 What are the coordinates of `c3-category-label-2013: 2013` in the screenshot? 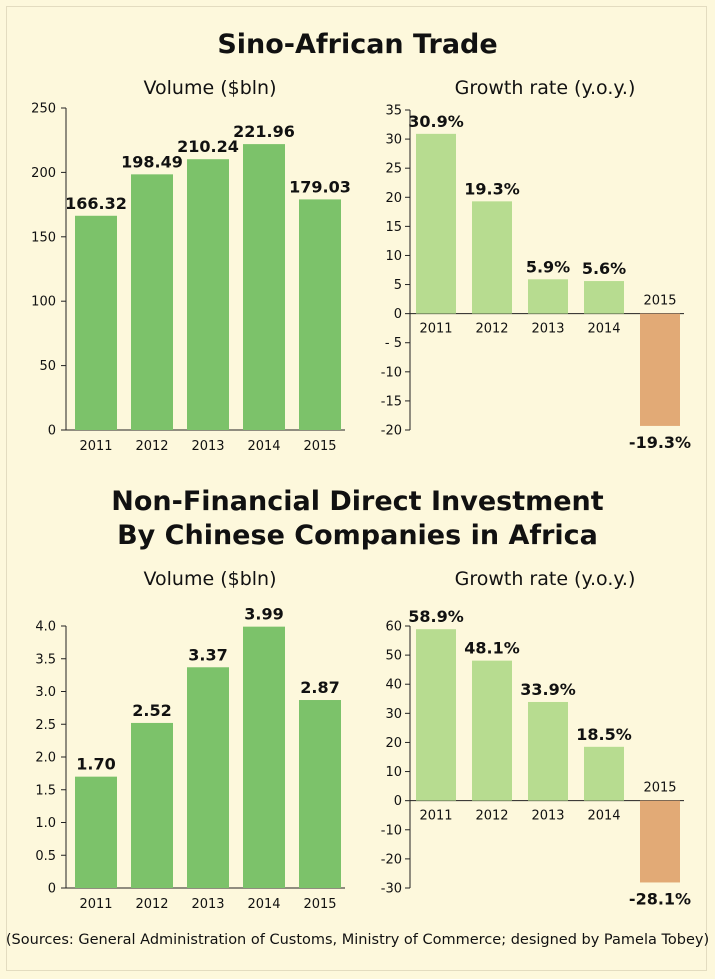 It's located at (547, 816).